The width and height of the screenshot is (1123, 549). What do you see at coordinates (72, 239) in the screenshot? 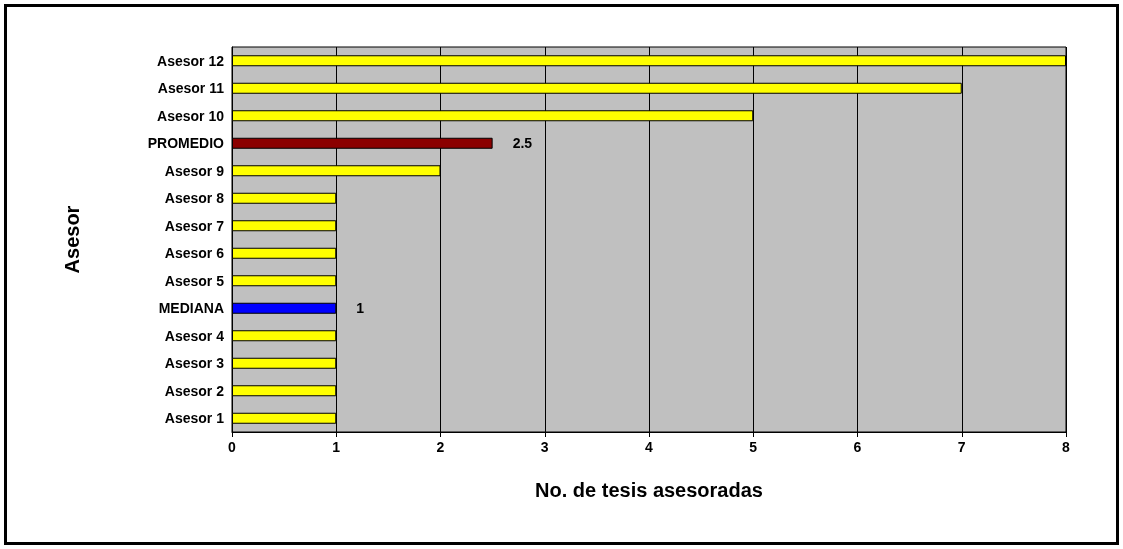
I see `y-axis-title: Asesor` at bounding box center [72, 239].